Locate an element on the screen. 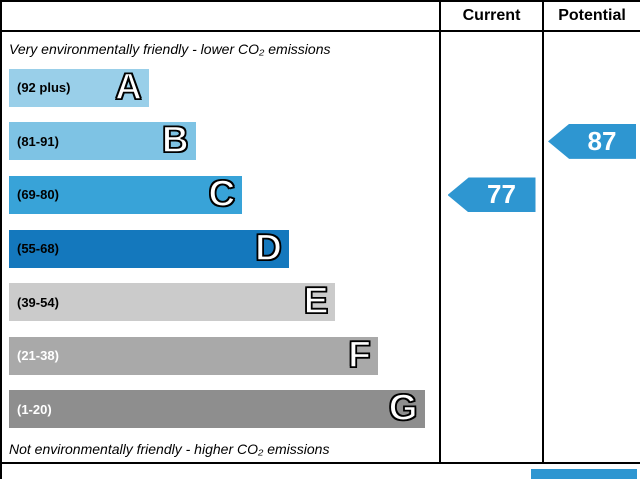 Image resolution: width=640 pixels, height=479 pixels. arrow-slot-b: 87 is located at coordinates (592, 142).